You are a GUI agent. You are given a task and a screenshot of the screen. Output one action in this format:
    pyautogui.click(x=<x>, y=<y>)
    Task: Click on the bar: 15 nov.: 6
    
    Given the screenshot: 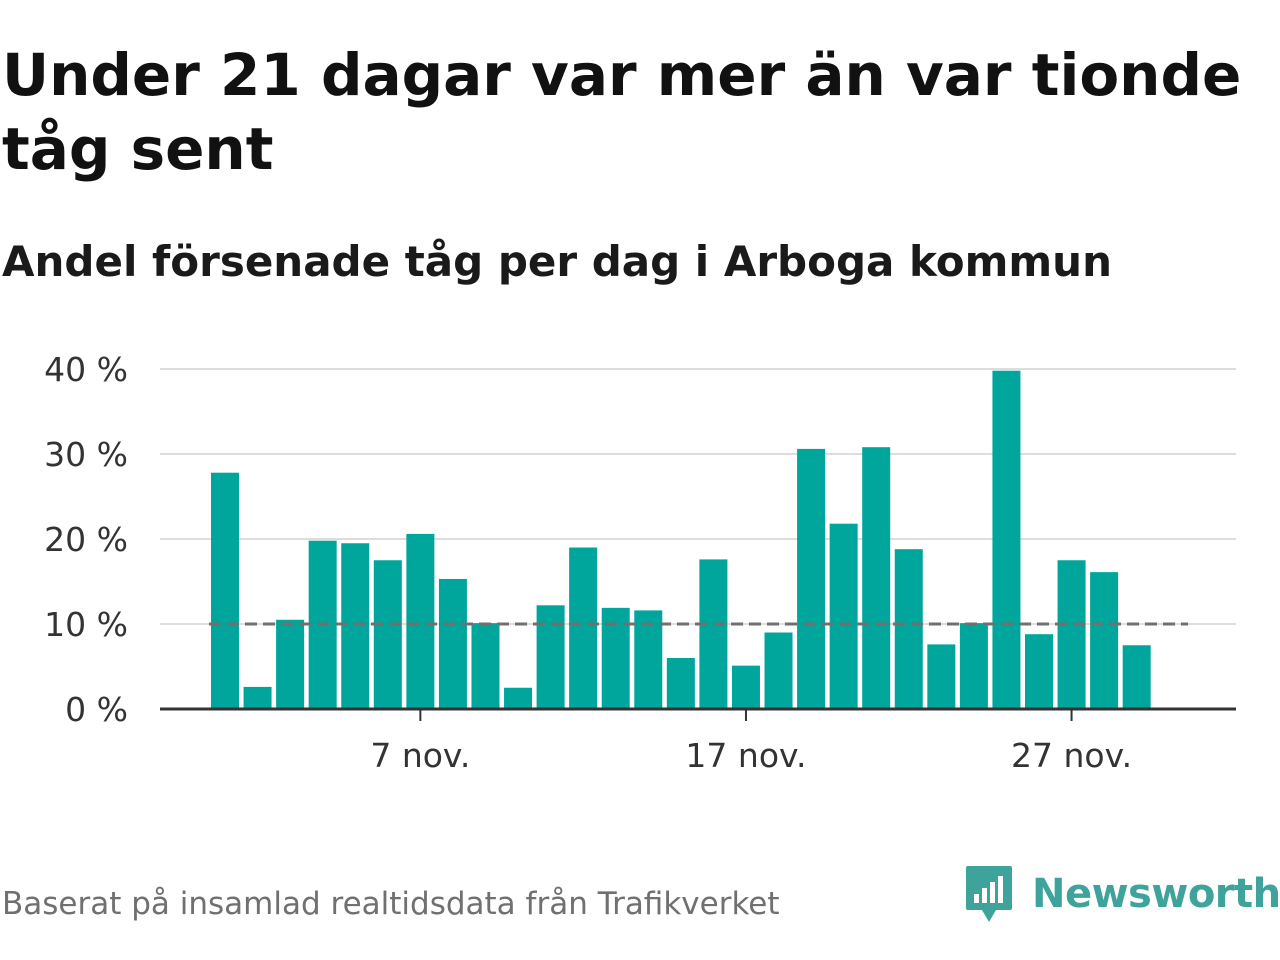 What is the action you would take?
    pyautogui.click(x=680, y=683)
    